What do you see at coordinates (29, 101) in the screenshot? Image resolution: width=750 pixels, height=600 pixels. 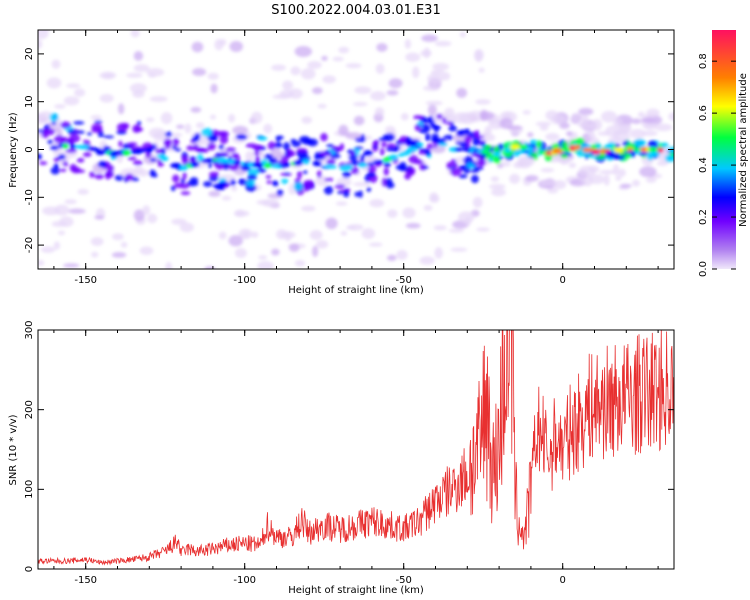 I see `spectrogram-ytick-label-3: 10` at bounding box center [29, 101].